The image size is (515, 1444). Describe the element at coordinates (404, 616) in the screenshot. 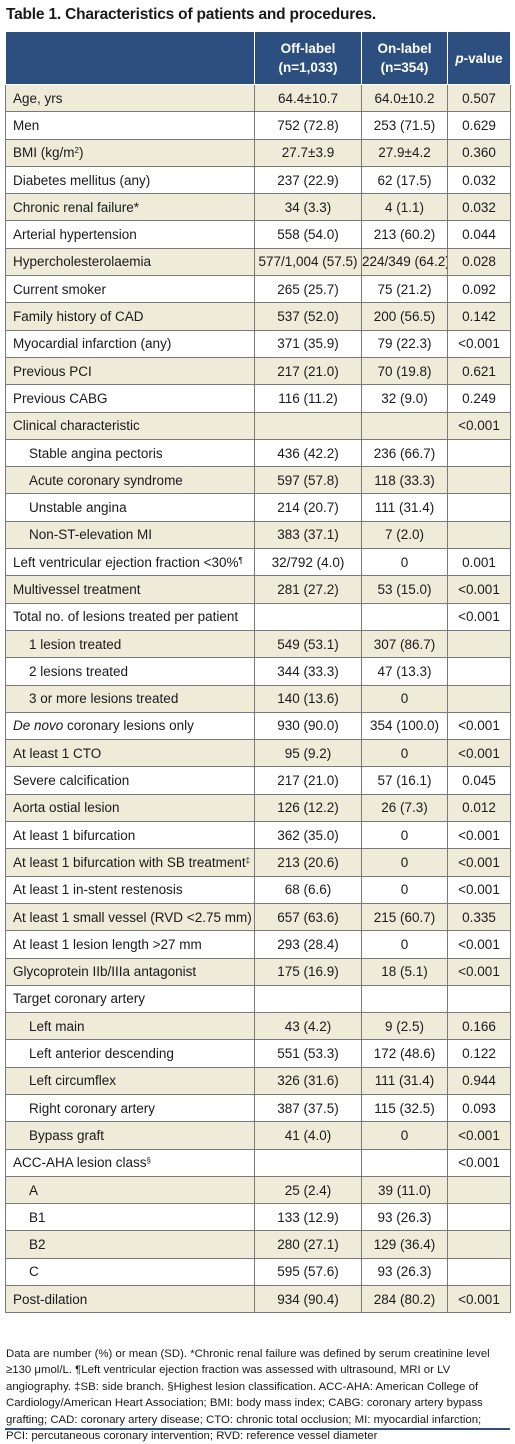

I see `on-label-value` at that location.